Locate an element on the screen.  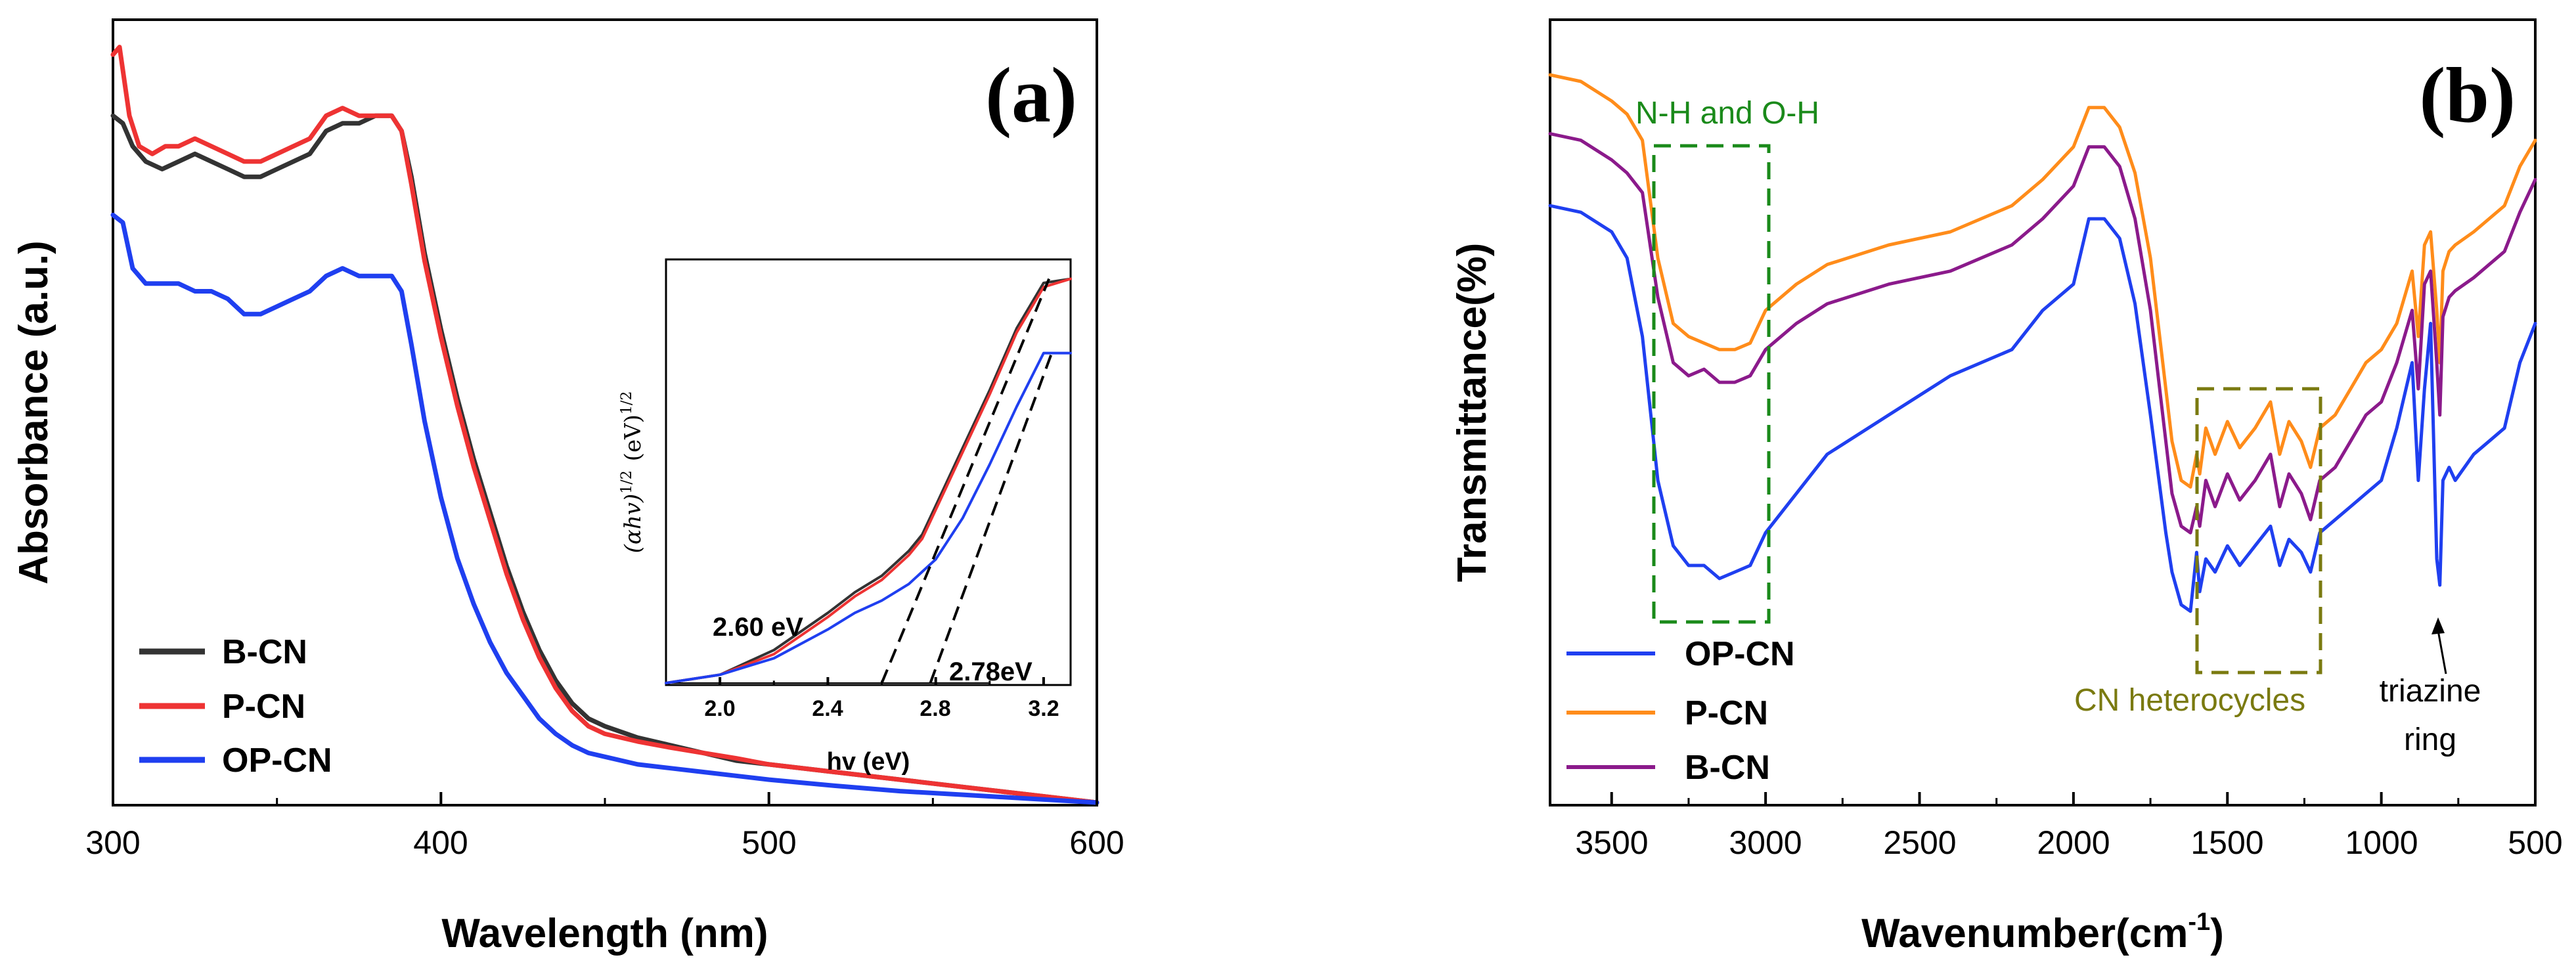
inset-y-axis-title: (αhv)1/2(eV)1/2 is located at coordinates (632, 472).